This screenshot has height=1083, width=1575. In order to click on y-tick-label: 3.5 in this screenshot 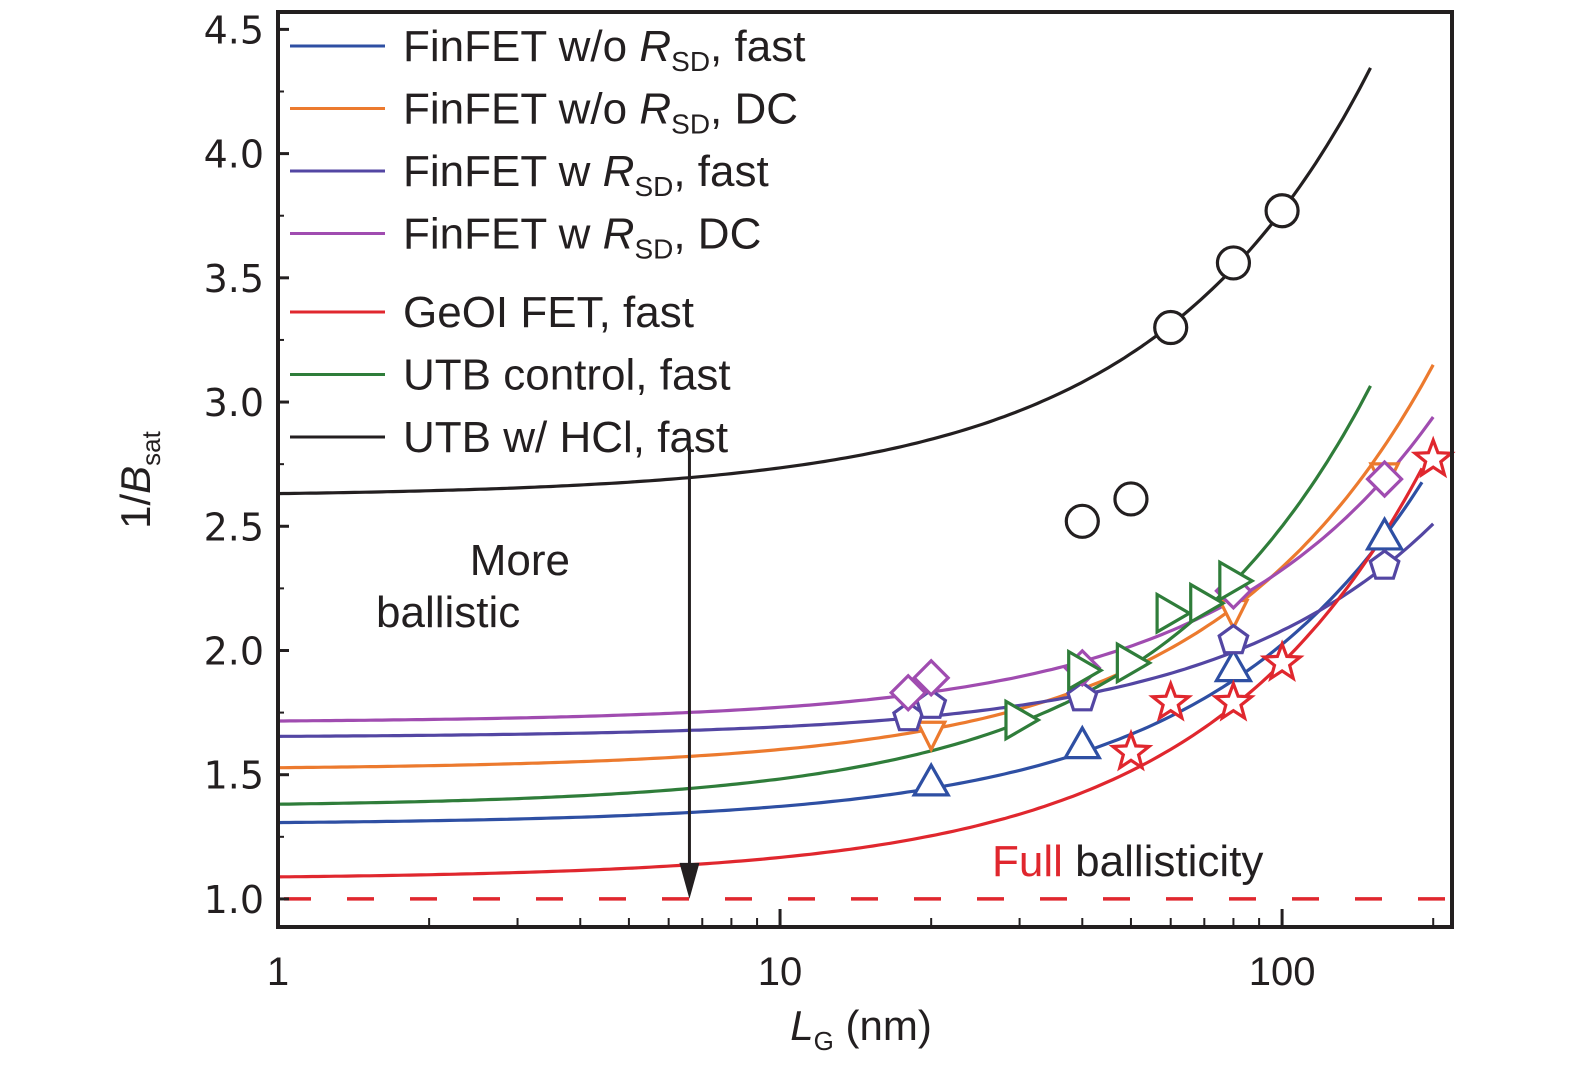, I will do `click(234, 279)`.